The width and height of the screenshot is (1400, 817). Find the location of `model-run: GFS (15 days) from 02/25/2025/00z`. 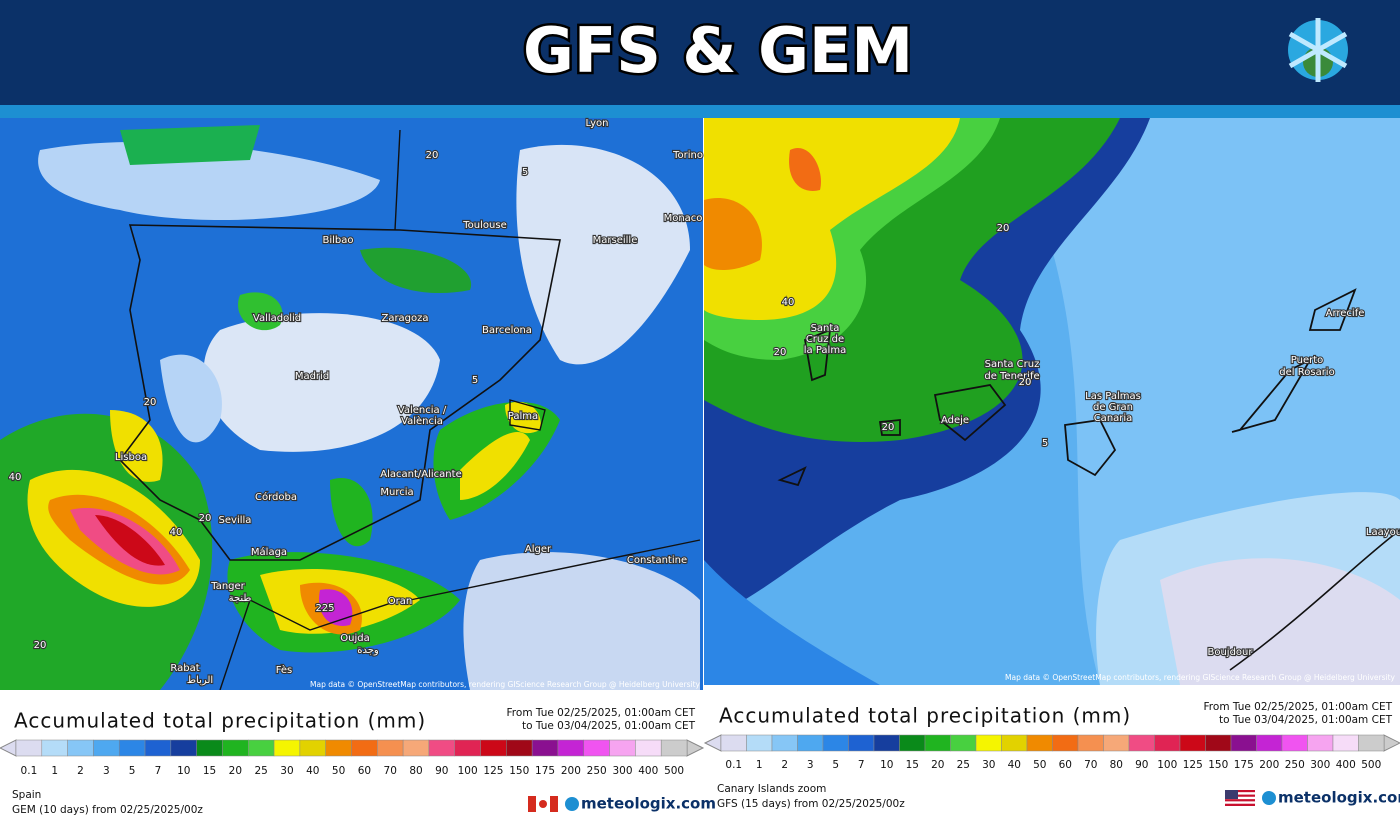

model-run: GFS (15 days) from 02/25/2025/00z is located at coordinates (811, 804).